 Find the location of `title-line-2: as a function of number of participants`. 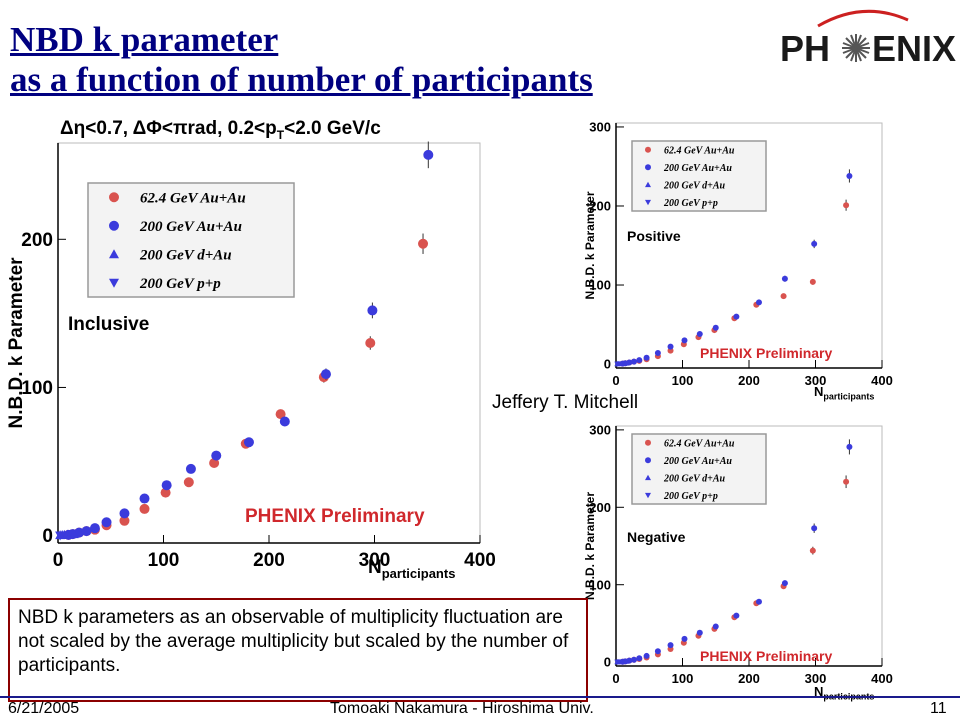

title-line-2: as a function of number of participants is located at coordinates (301, 79).